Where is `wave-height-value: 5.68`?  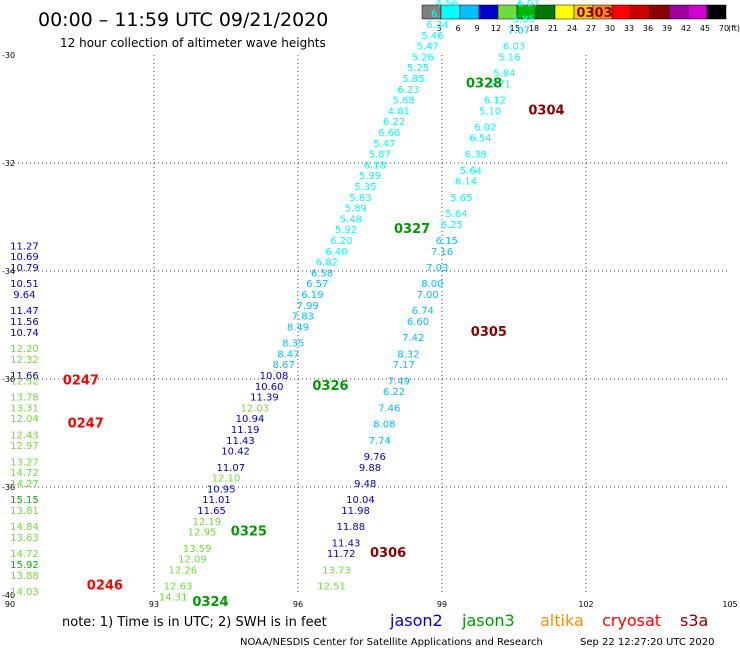 wave-height-value: 5.68 is located at coordinates (403, 101).